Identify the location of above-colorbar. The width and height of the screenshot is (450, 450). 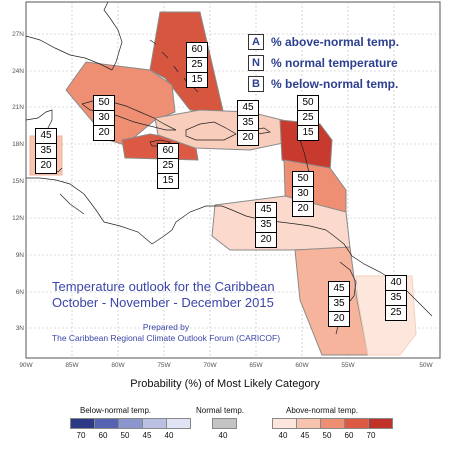
(332, 423).